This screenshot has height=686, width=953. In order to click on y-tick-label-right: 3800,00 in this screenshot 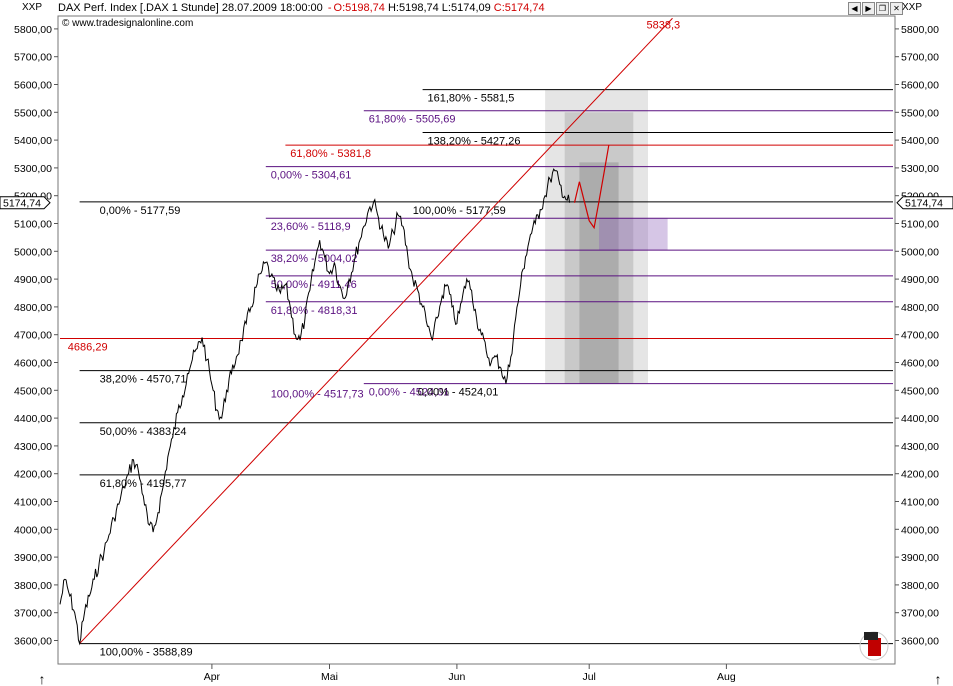, I will do `click(920, 586)`.